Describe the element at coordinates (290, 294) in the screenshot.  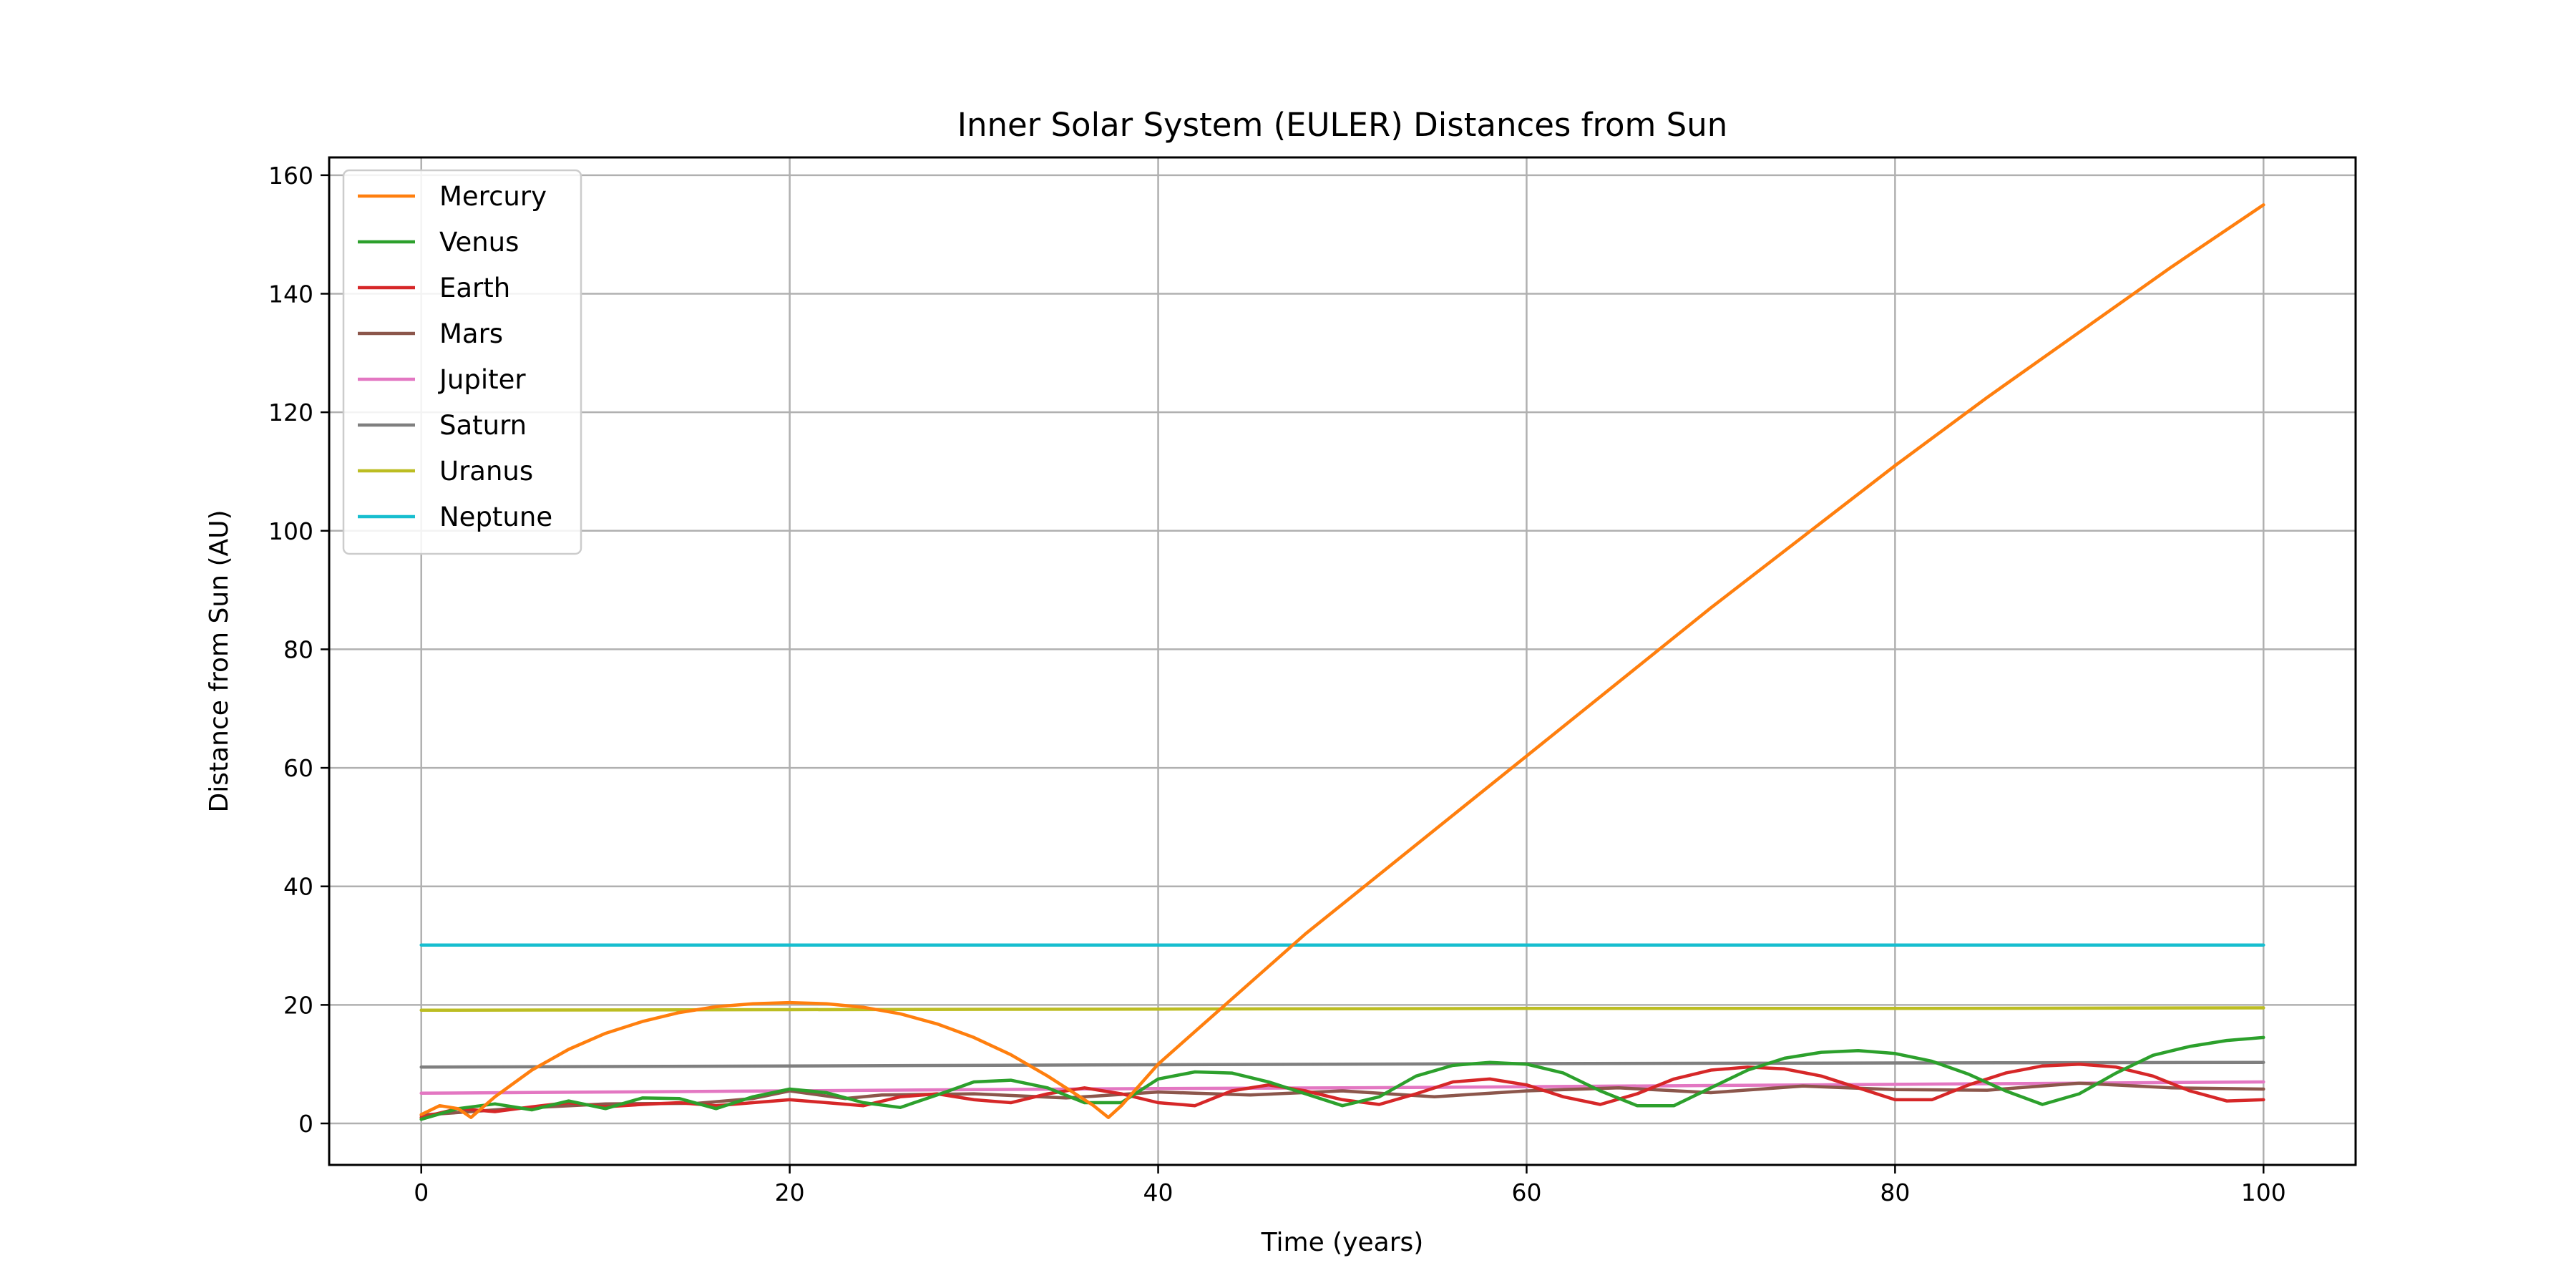
I see `y-tick-label: 140` at that location.